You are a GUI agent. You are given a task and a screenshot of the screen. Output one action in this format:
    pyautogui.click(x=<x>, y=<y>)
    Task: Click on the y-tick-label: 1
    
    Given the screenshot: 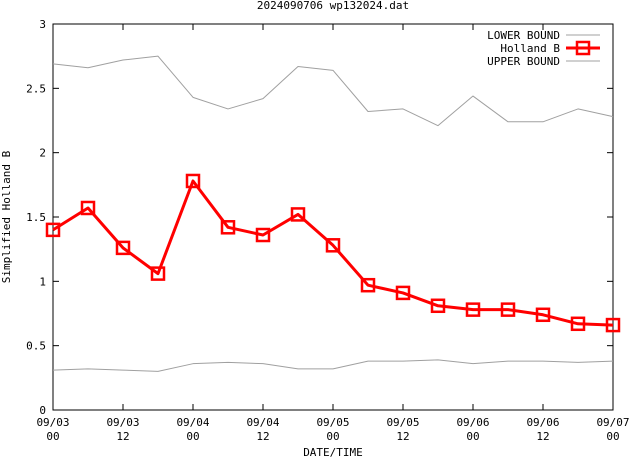 What is the action you would take?
    pyautogui.click(x=42, y=281)
    